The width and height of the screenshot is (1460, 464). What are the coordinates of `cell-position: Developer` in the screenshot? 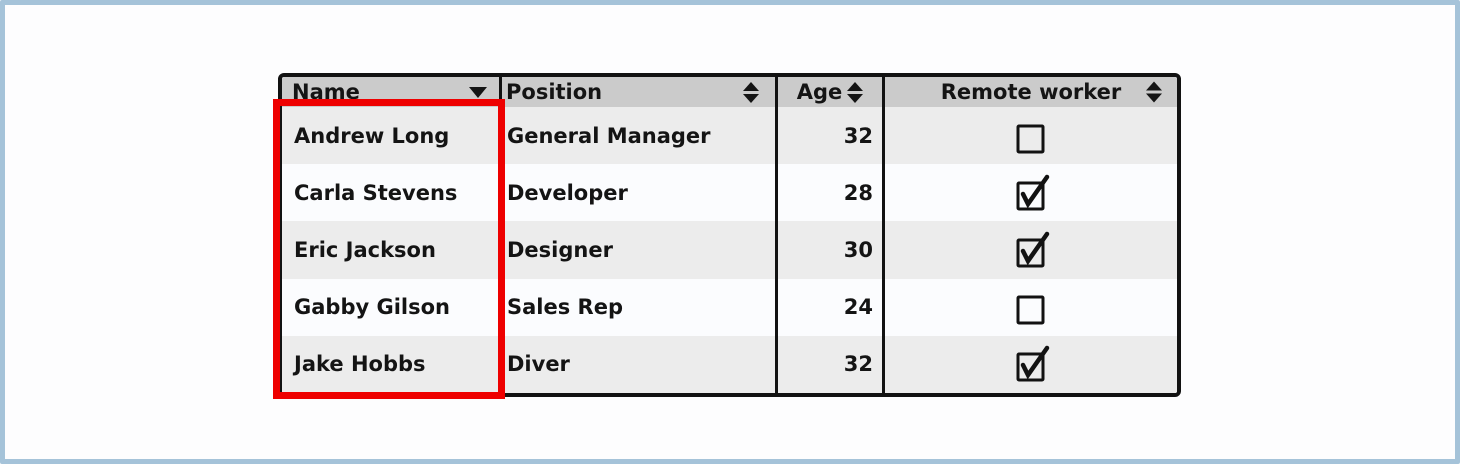 It's located at (640, 193).